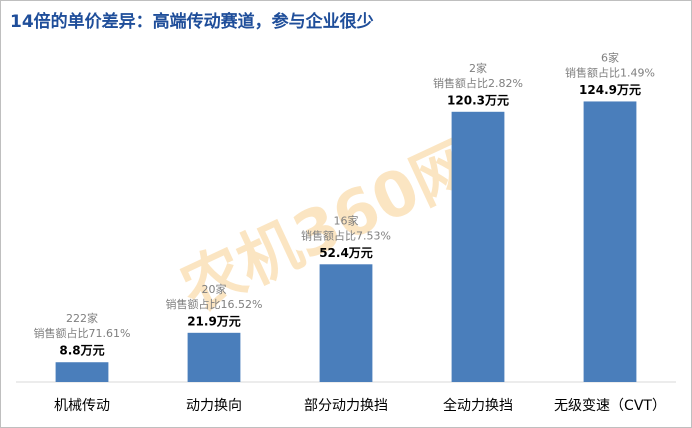  Describe the element at coordinates (610, 57) in the screenshot. I see `company-count: 6家` at that location.